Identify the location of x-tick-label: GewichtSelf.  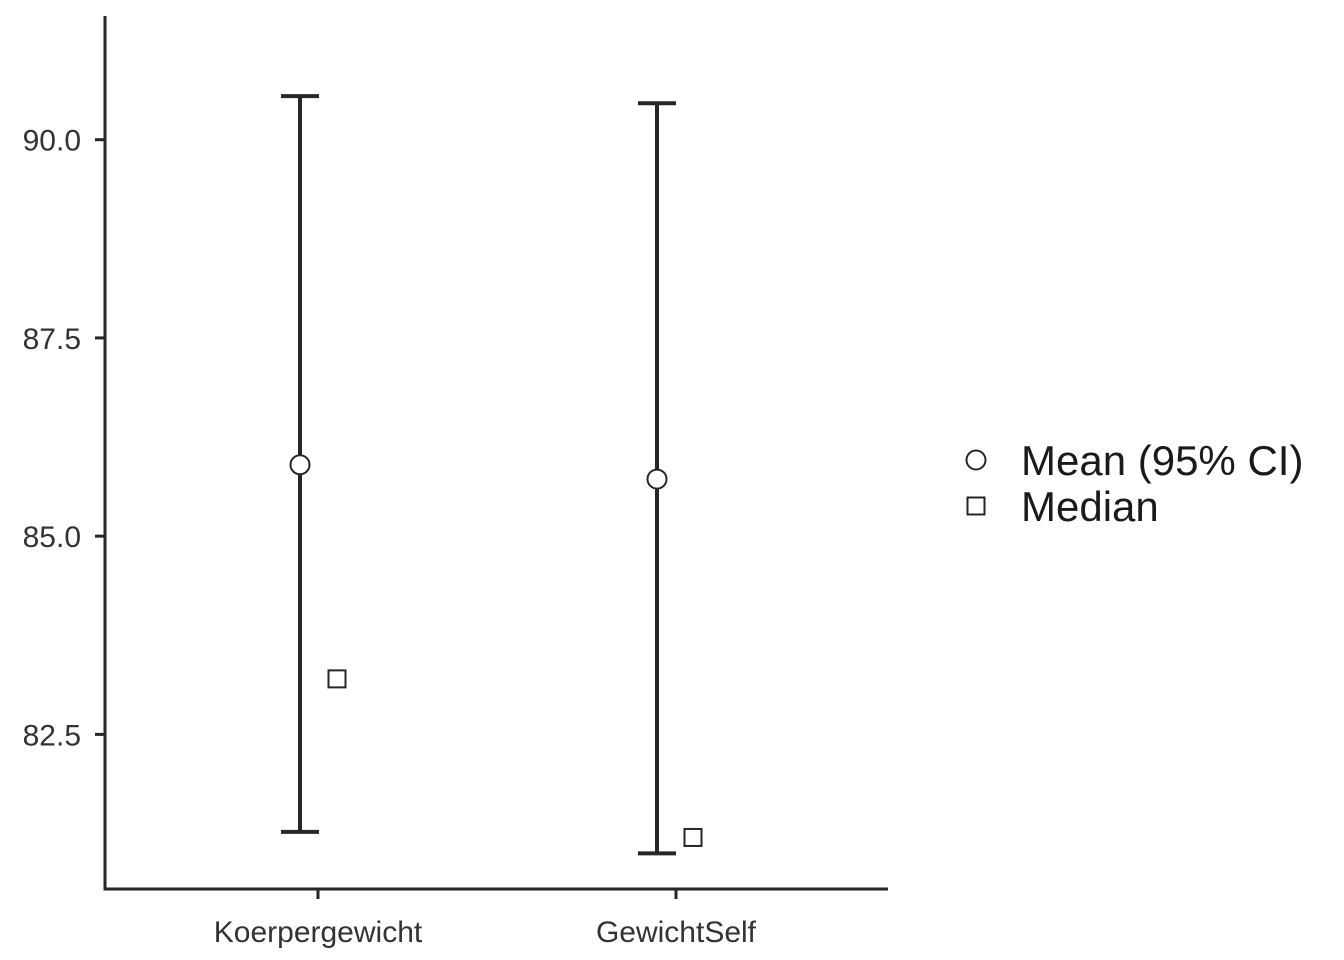
(676, 932).